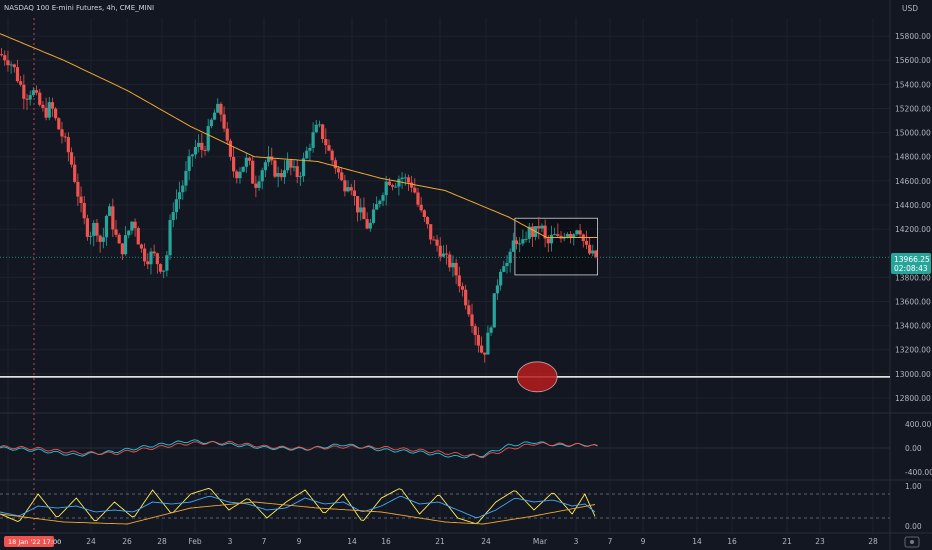 This screenshot has width=932, height=550. I want to click on stochastic-line-signal, so click(298, 513).